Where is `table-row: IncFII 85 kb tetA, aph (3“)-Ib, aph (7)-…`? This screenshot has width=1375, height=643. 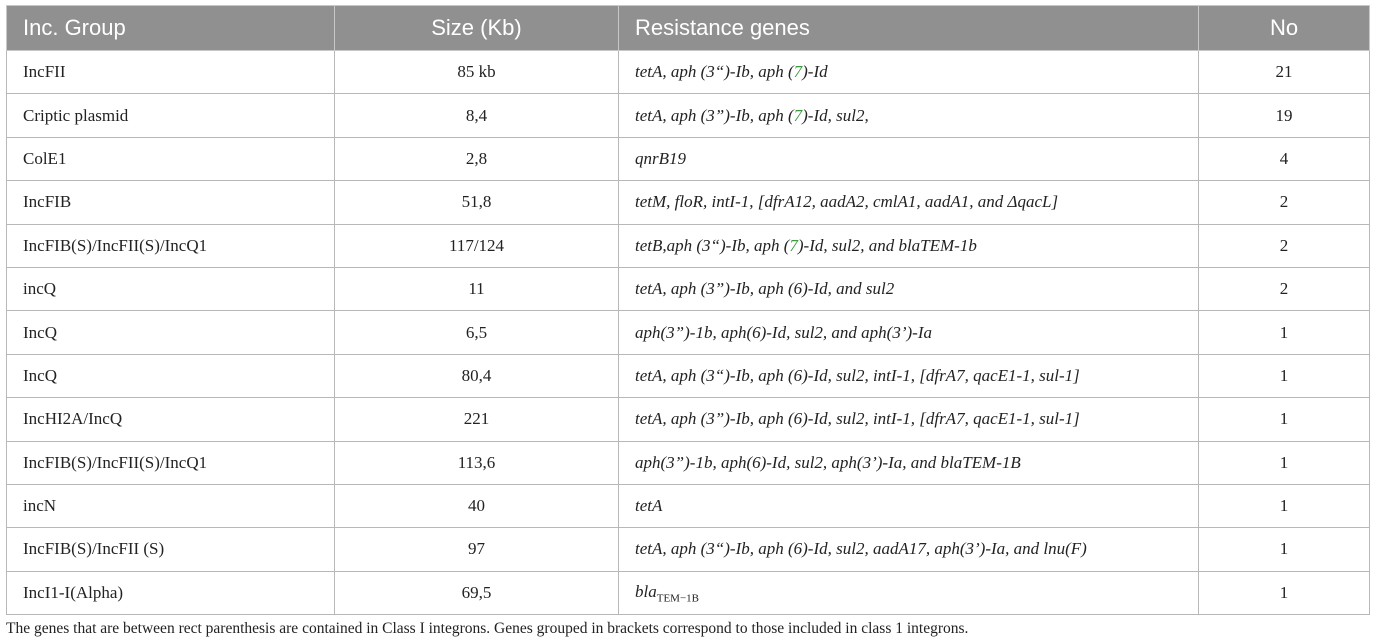 table-row: IncFII 85 kb tetA, aph (3“)-Ib, aph (7)-… is located at coordinates (688, 72).